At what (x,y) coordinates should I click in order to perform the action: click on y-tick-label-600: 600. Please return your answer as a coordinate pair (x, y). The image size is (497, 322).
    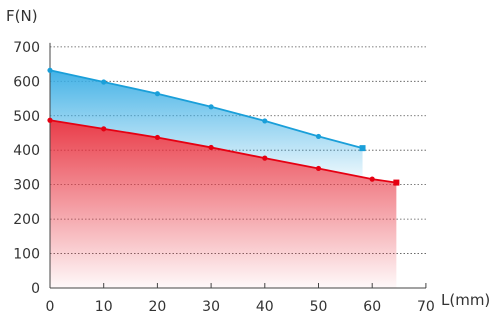
    Looking at the image, I should click on (26, 82).